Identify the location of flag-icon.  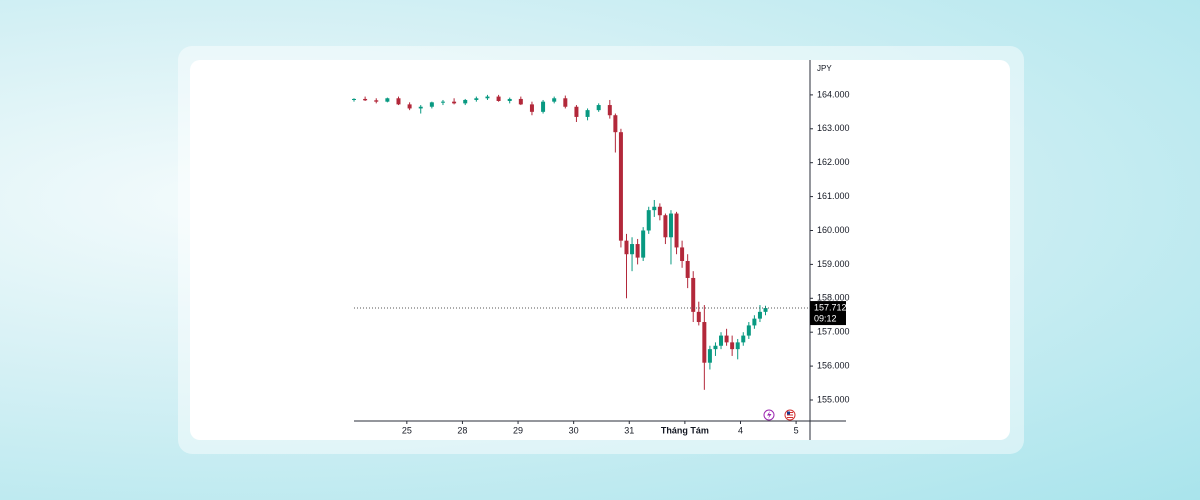
(790, 415).